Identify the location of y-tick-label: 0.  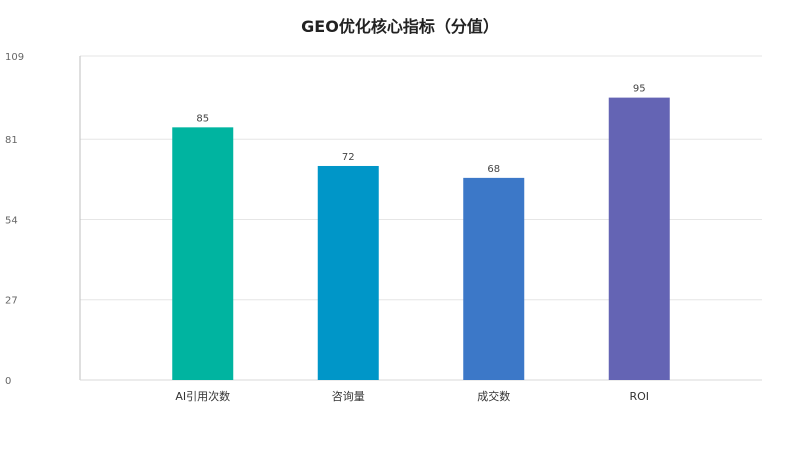
(8, 381).